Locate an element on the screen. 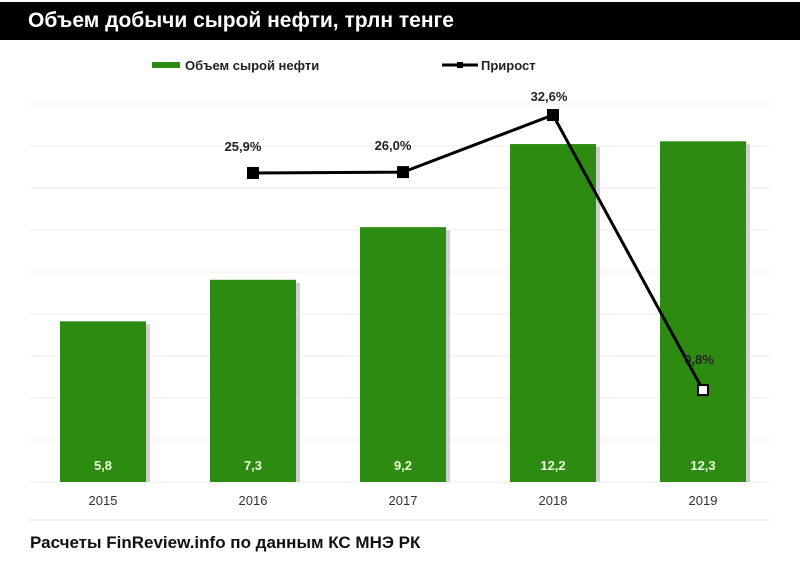 The image size is (800, 564). bar-label-2016: 7,3 is located at coordinates (253, 465).